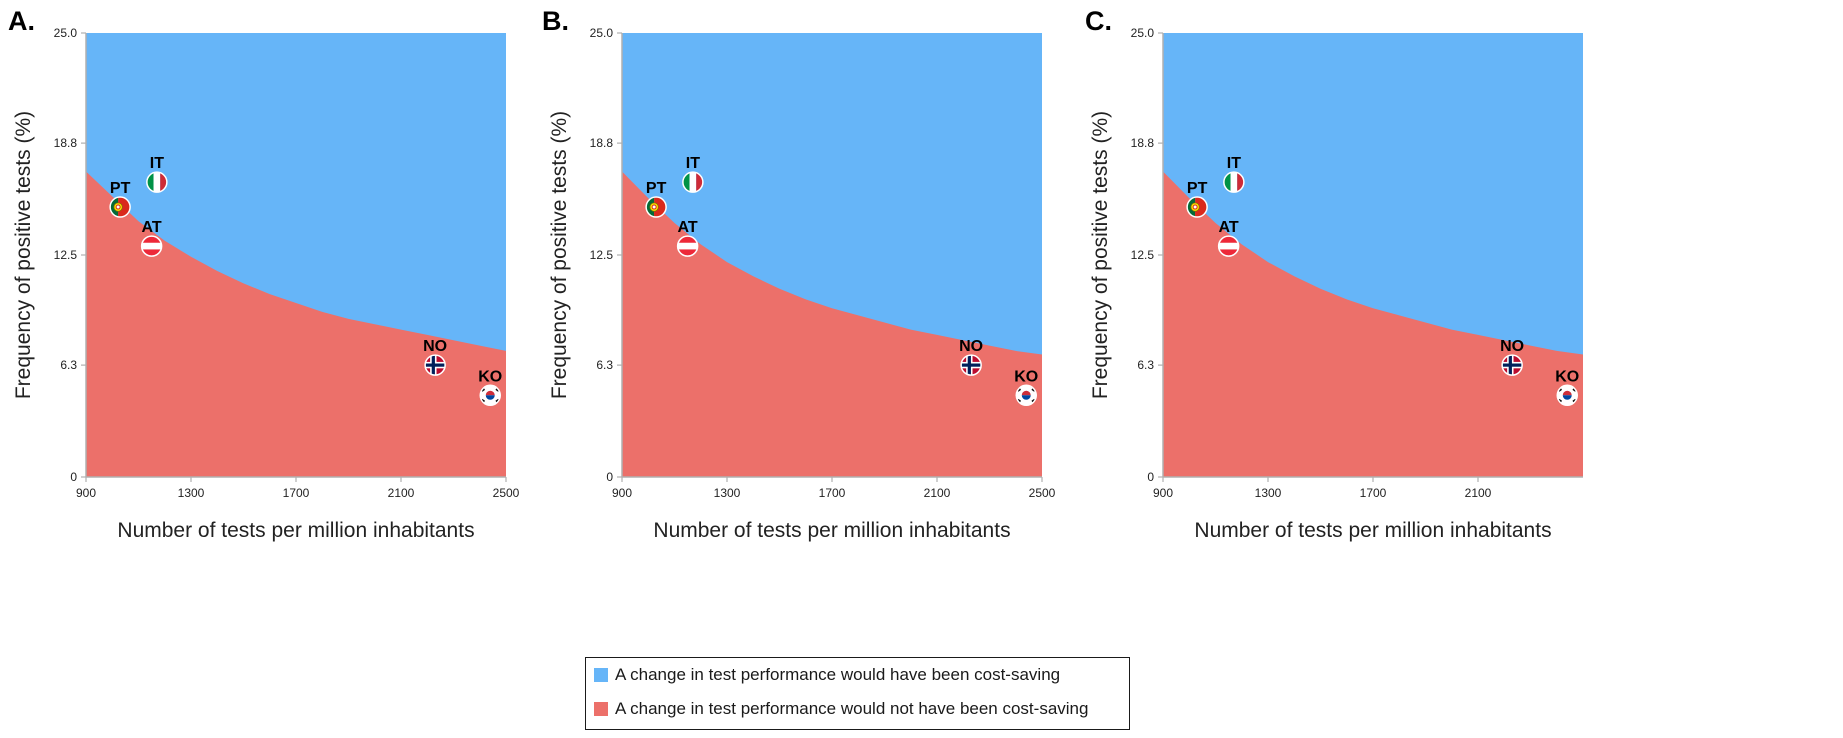 The image size is (1843, 738). What do you see at coordinates (21, 21) in the screenshot?
I see `panel-label: A.` at bounding box center [21, 21].